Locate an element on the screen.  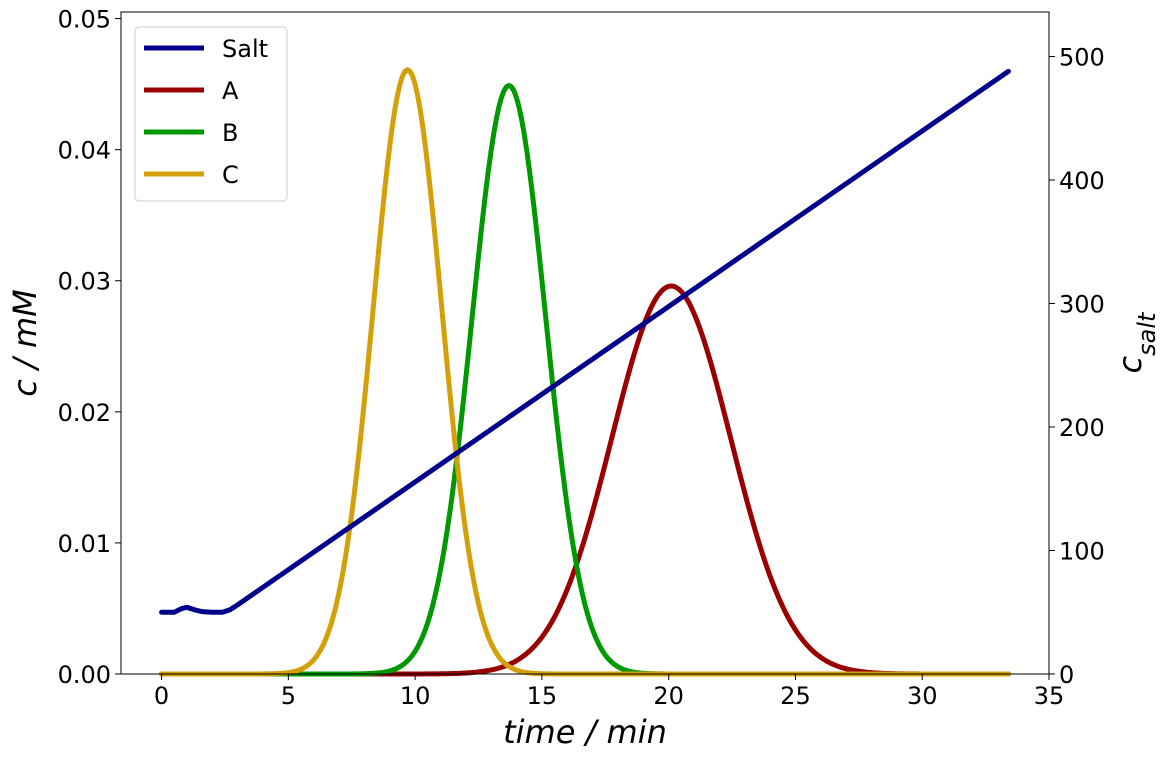
y-tick-label: 0.01 is located at coordinates (84, 544).